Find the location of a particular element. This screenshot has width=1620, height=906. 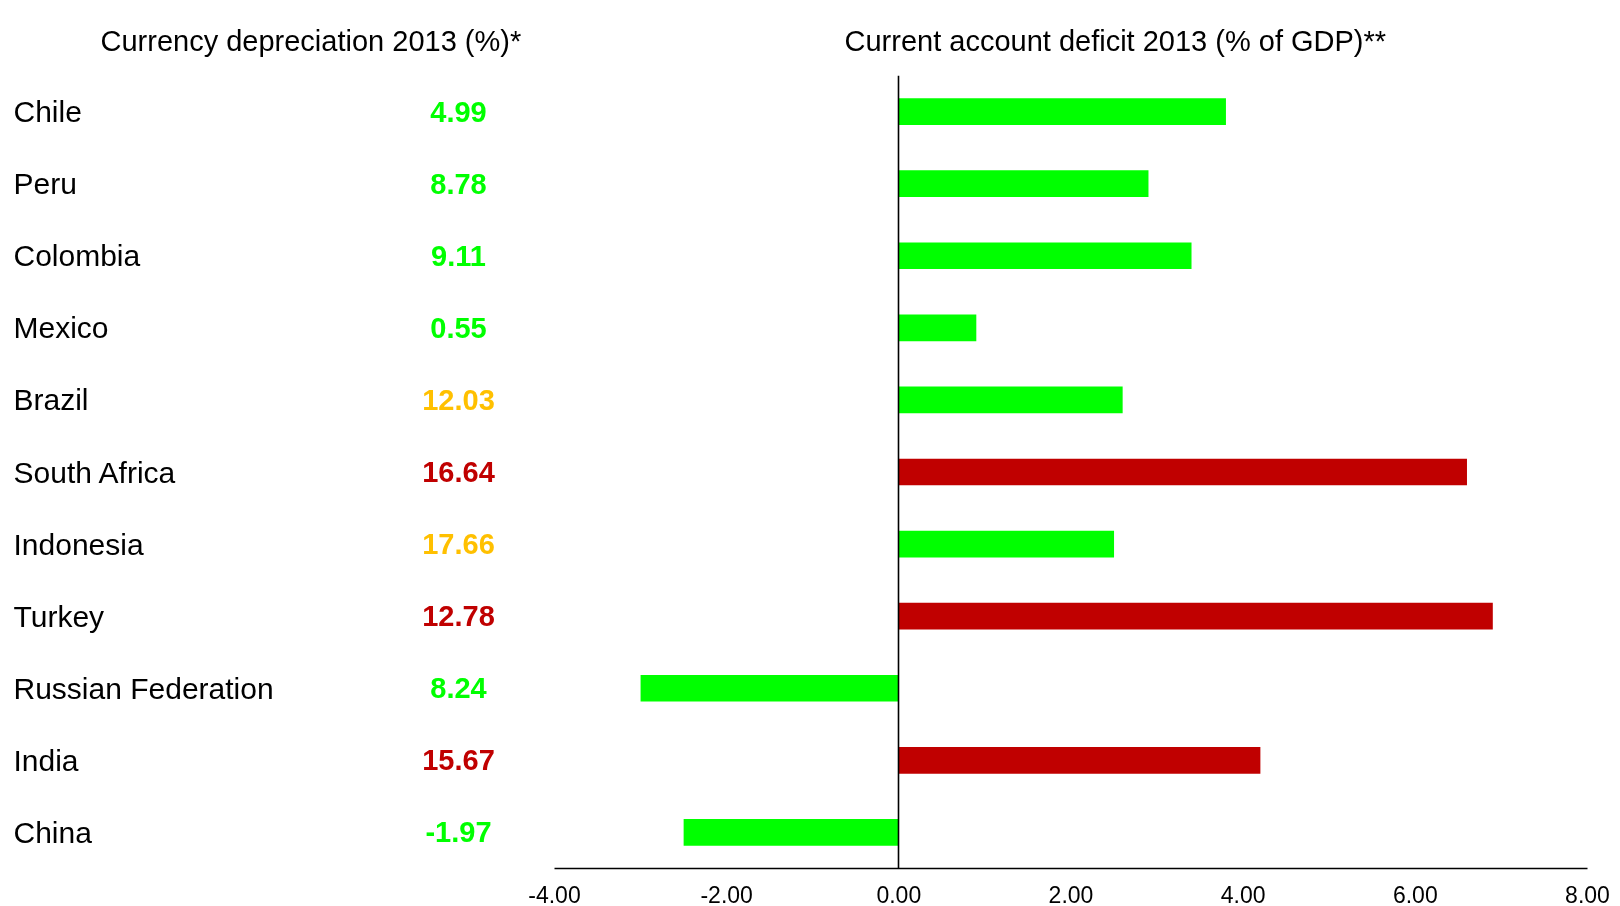

category-label: Brazil is located at coordinates (51, 400).